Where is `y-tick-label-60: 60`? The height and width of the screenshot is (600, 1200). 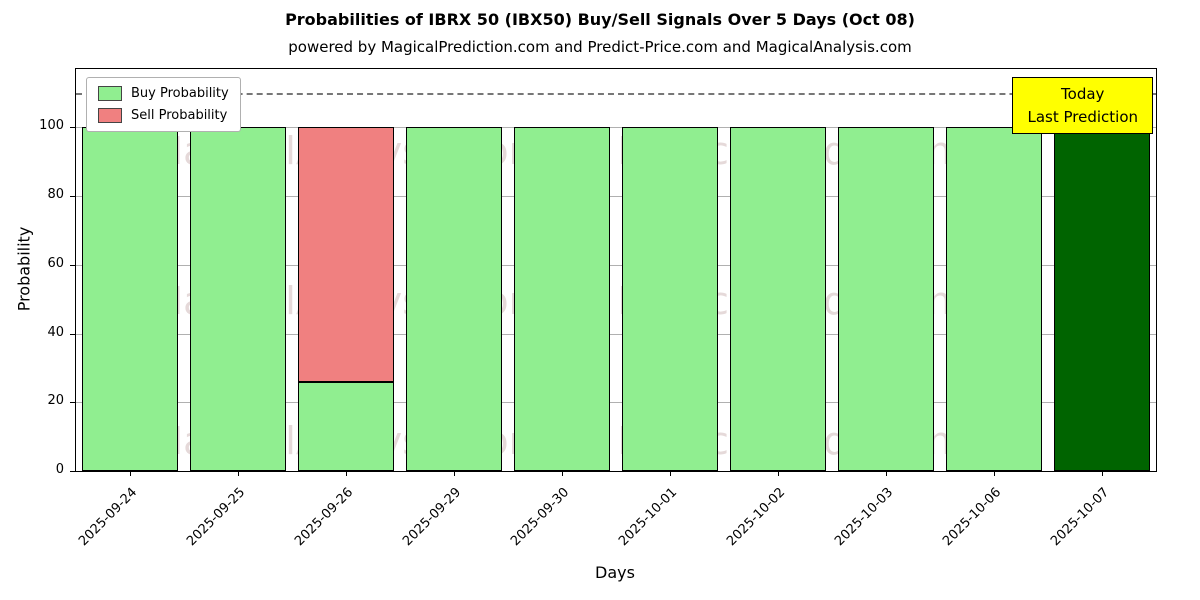 y-tick-label-60: 60 is located at coordinates (55, 263).